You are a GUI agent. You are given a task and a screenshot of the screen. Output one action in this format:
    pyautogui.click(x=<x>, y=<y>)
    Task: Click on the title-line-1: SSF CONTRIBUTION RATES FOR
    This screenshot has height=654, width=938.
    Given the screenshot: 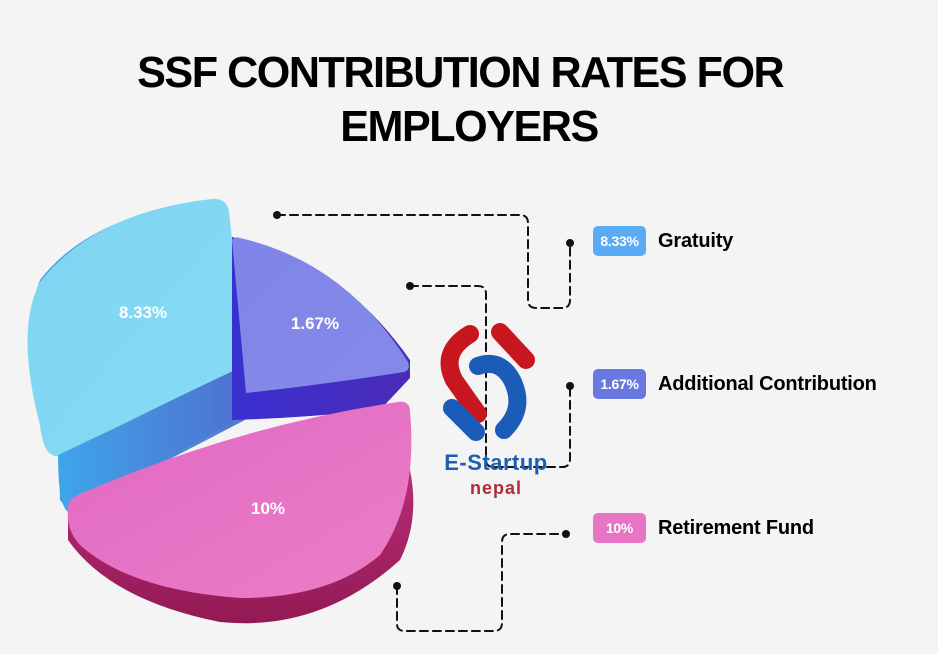 What is the action you would take?
    pyautogui.click(x=461, y=72)
    